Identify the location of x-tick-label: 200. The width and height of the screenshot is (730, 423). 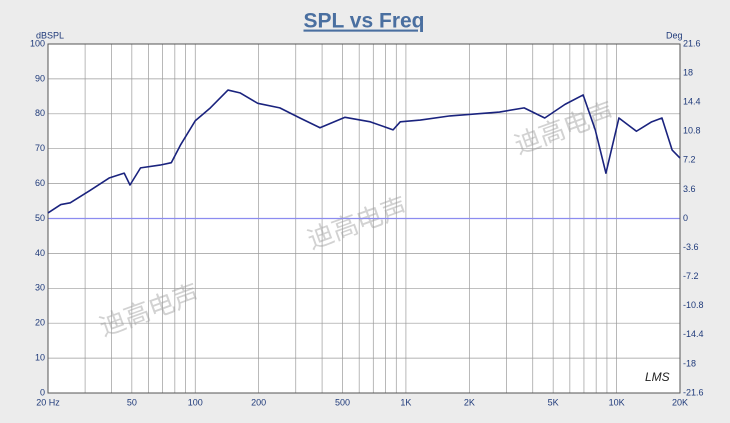
(258, 402).